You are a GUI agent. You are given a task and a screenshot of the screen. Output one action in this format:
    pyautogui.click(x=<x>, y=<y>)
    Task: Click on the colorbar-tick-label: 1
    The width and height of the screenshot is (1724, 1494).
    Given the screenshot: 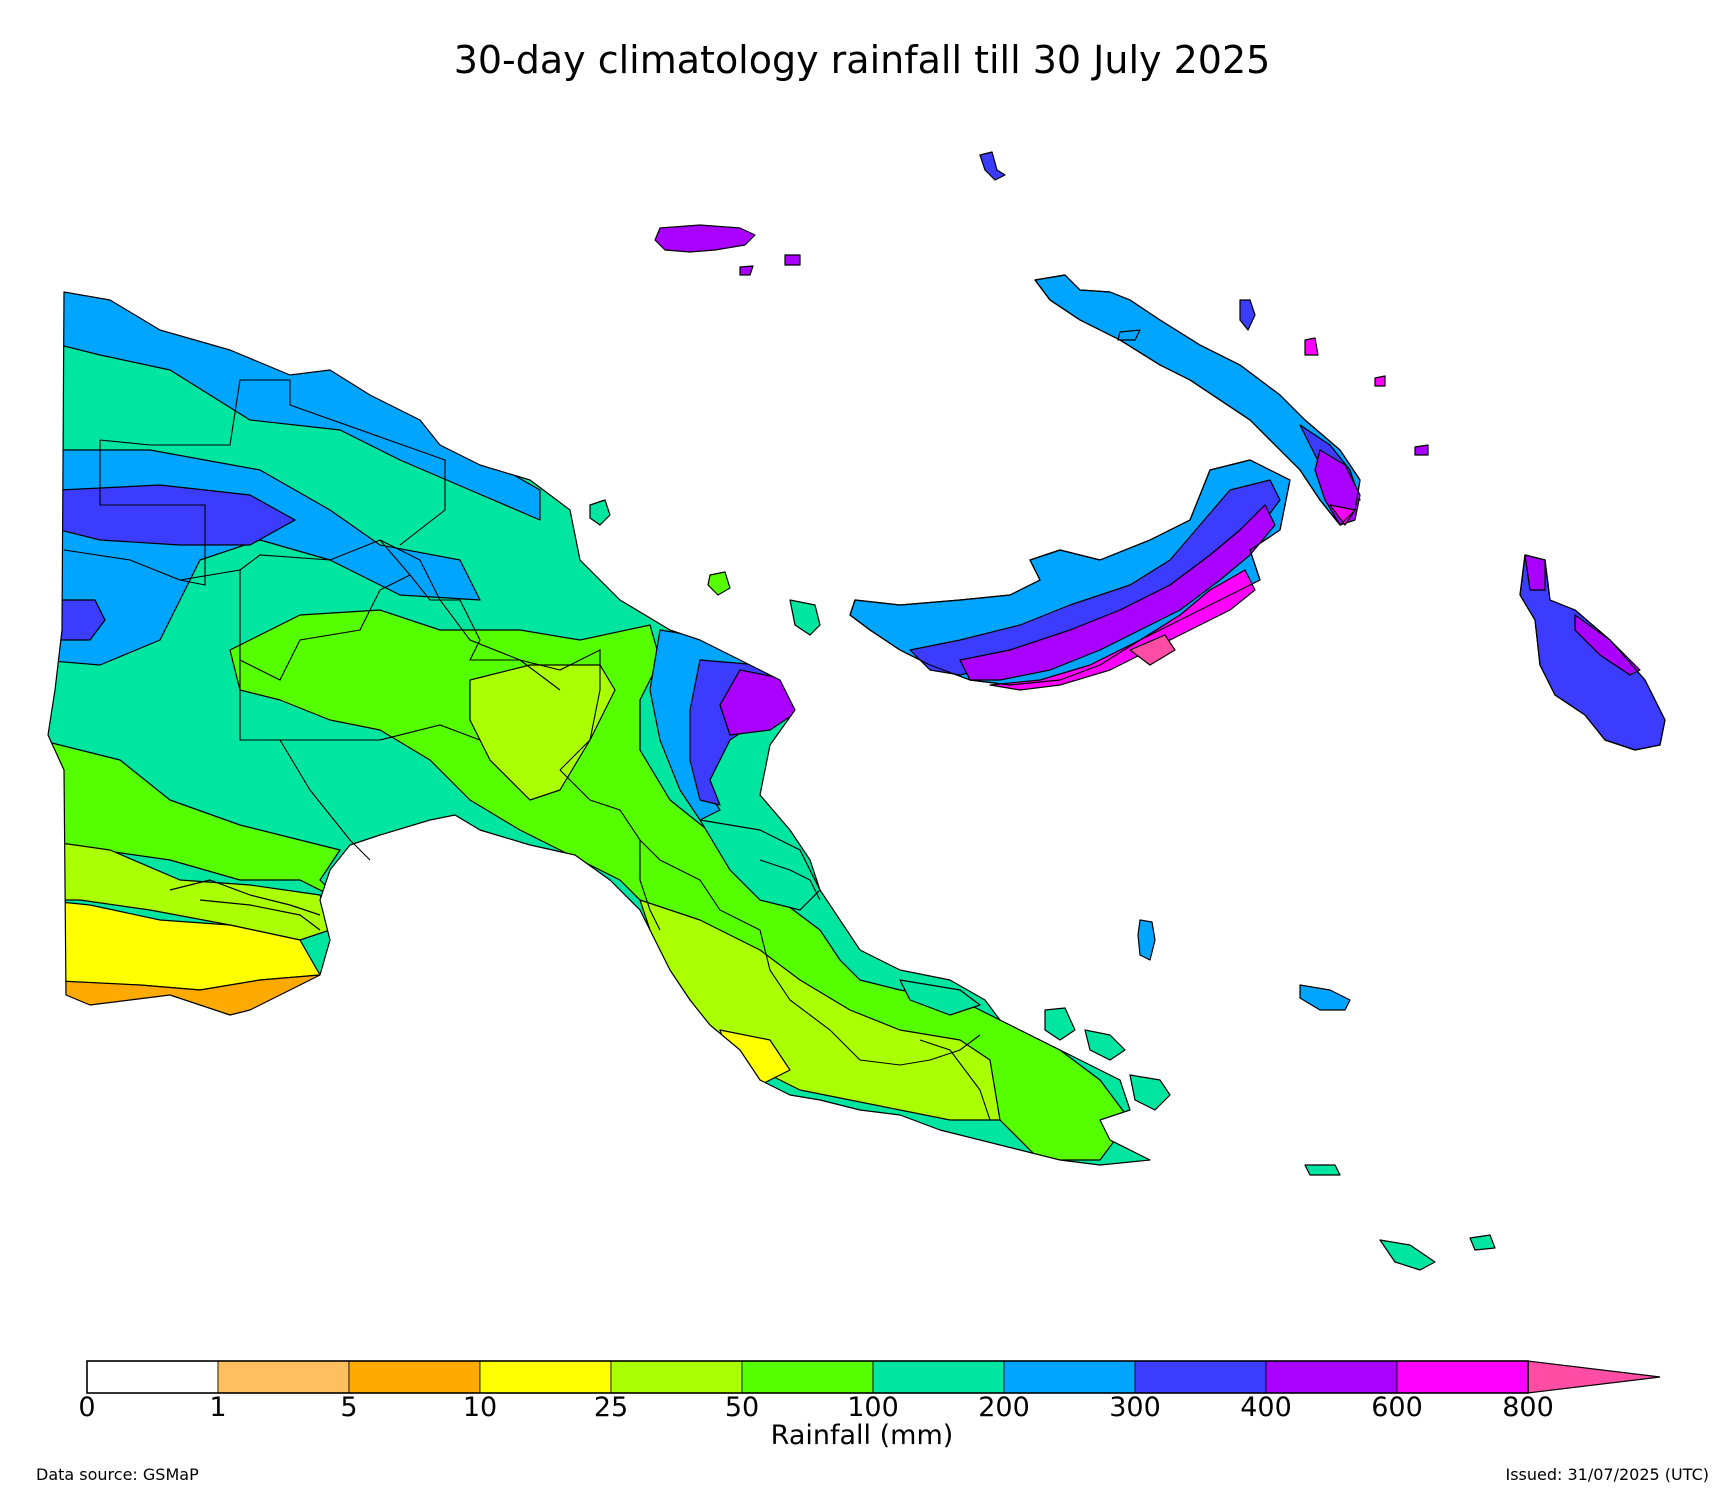 What is the action you would take?
    pyautogui.click(x=218, y=1407)
    